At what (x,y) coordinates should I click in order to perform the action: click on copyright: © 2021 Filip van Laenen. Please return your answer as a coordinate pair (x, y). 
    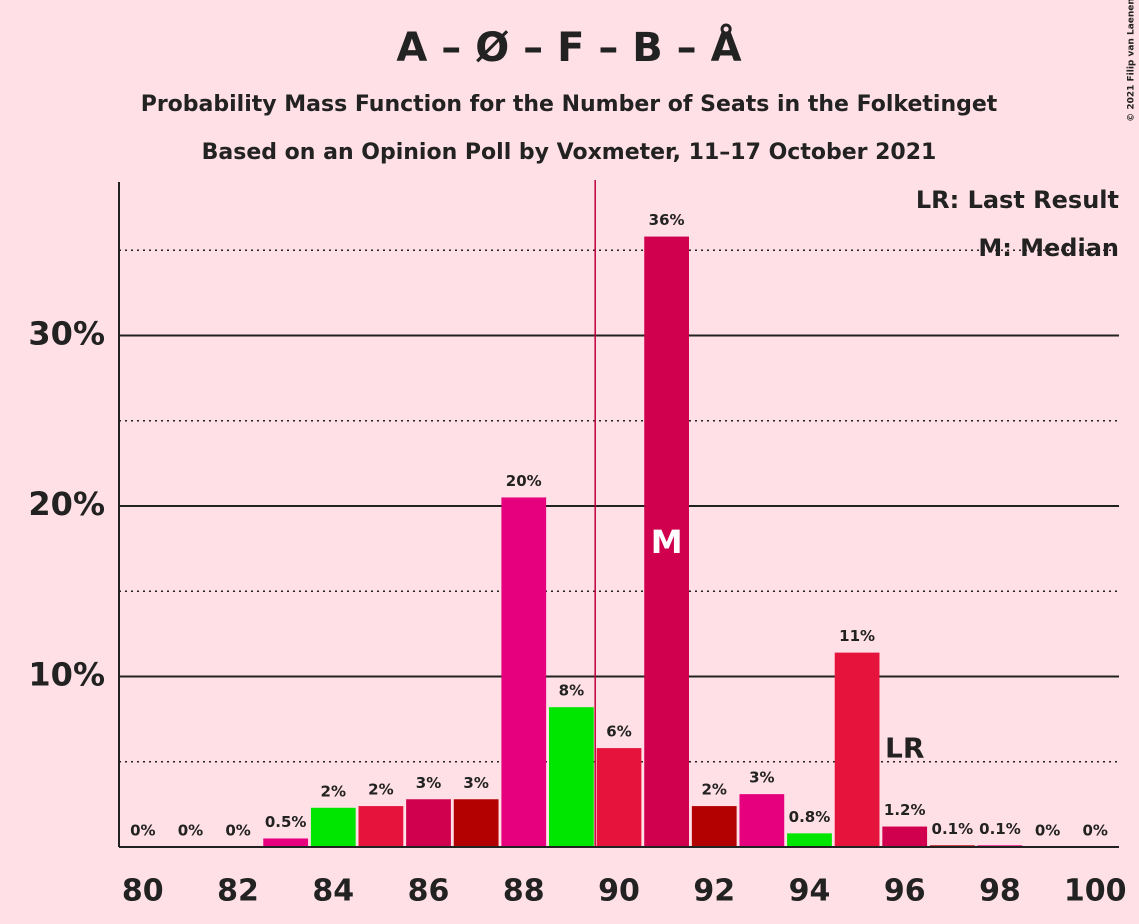
    Looking at the image, I should click on (1132, 61).